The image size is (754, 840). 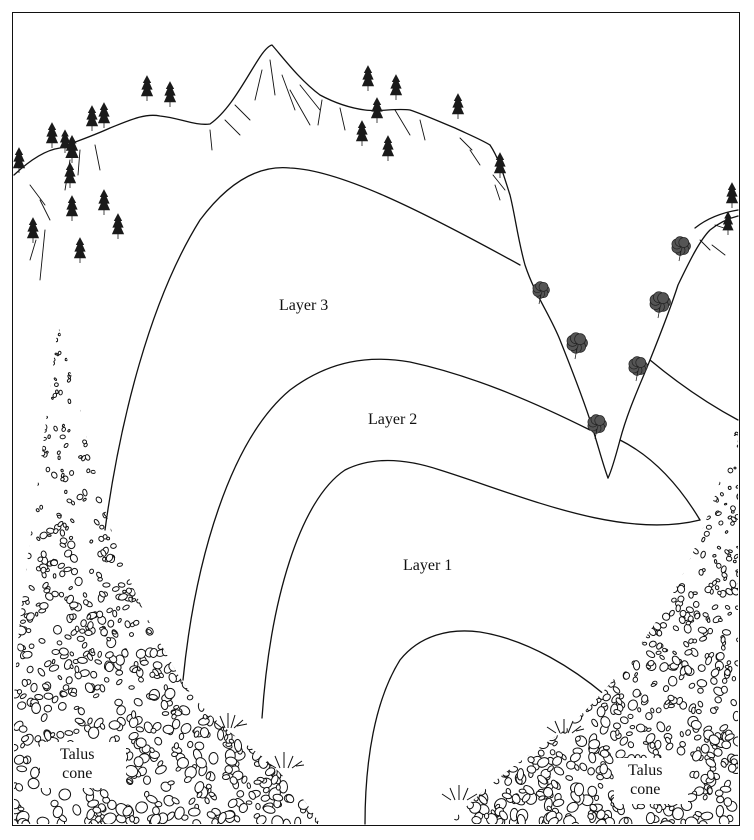 What do you see at coordinates (681, 249) in the screenshot?
I see `shrub-icon` at bounding box center [681, 249].